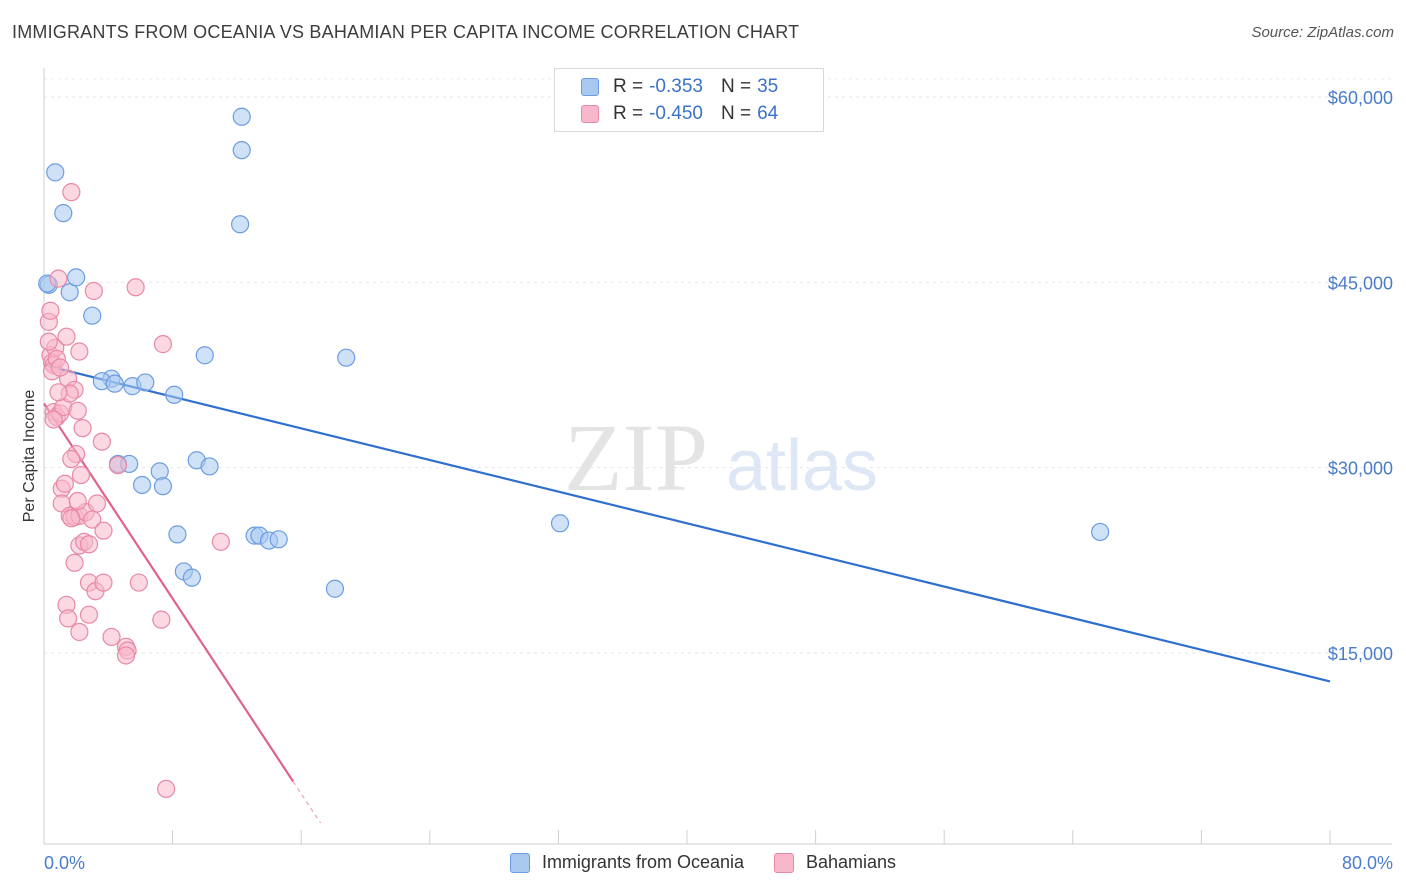 This screenshot has height=892, width=1406. I want to click on source-credit: Source: ZipAtlas.com, so click(1322, 32).